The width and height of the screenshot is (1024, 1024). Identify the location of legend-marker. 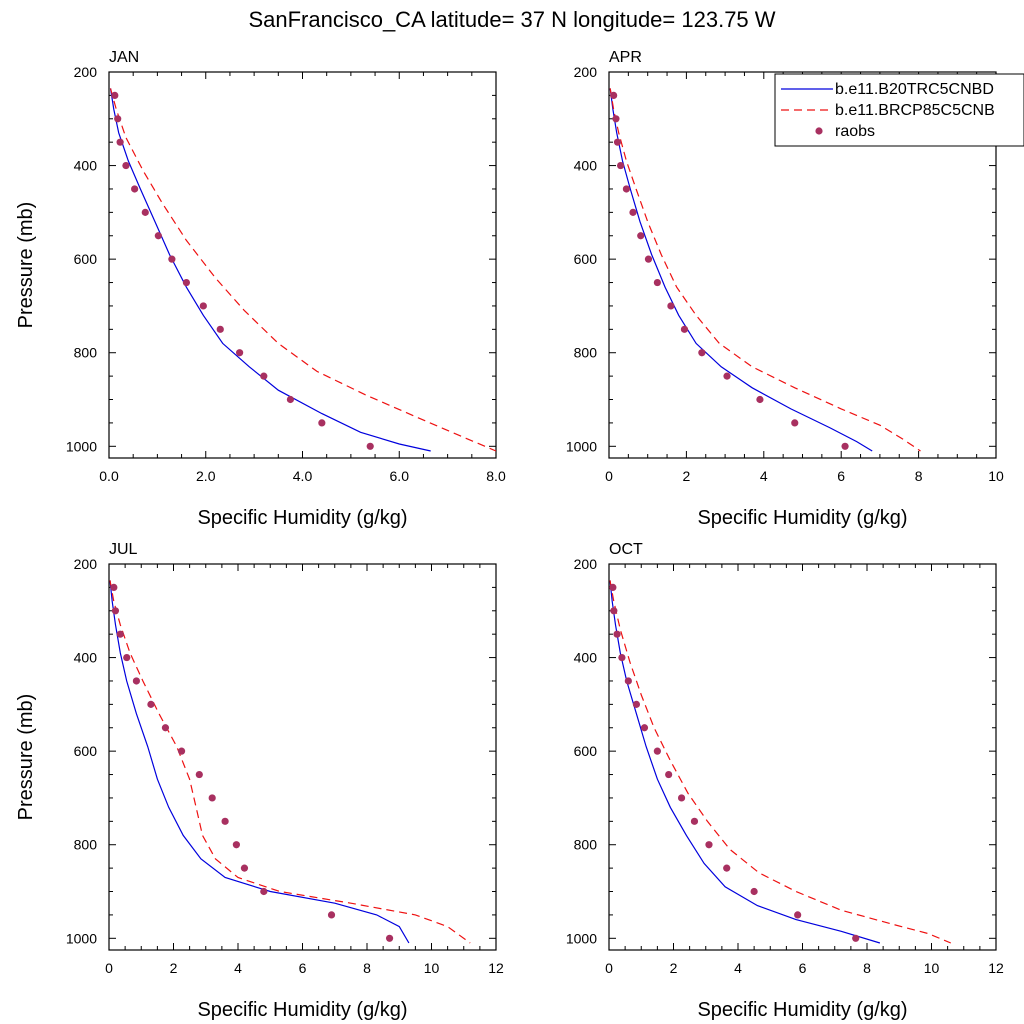
(819, 131).